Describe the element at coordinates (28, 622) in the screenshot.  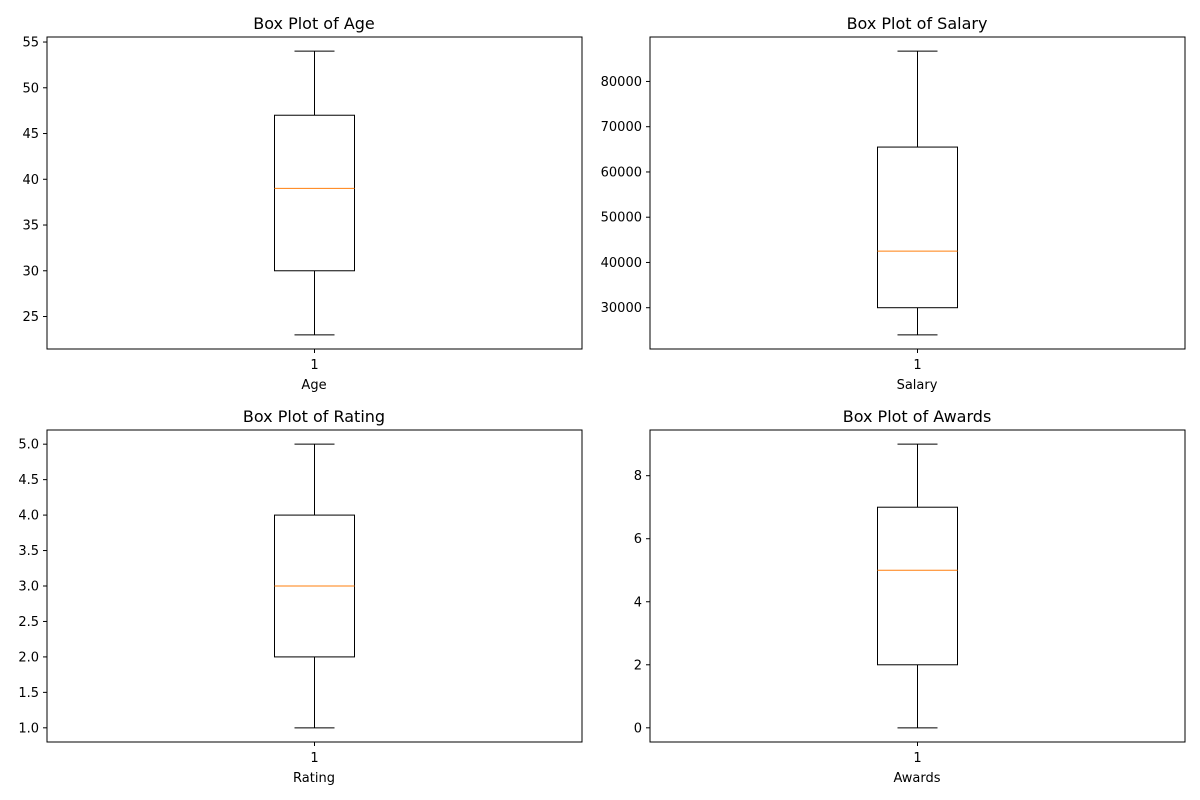
I see `y-tick-label: 2.5` at that location.